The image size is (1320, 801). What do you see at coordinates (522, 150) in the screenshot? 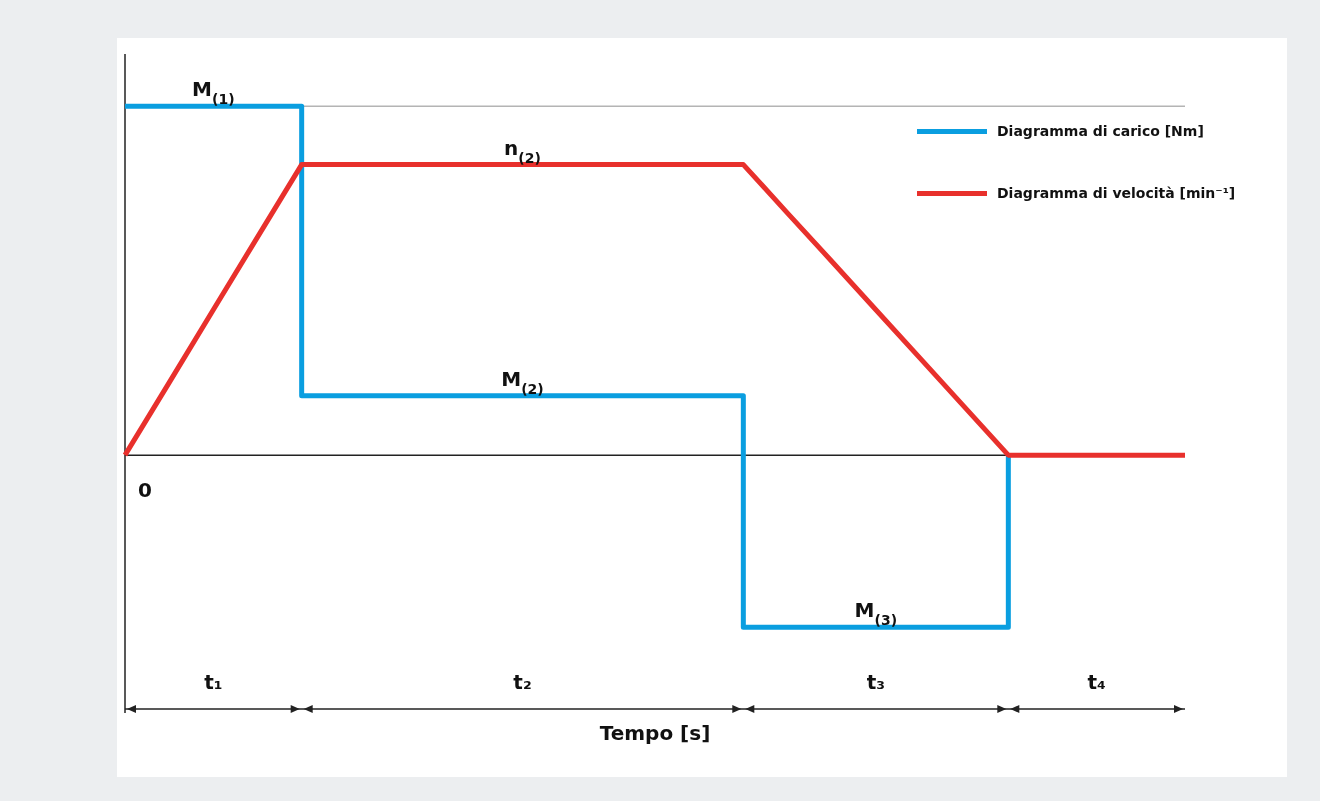
I see `annotation: n$_{(2)}$` at bounding box center [522, 150].